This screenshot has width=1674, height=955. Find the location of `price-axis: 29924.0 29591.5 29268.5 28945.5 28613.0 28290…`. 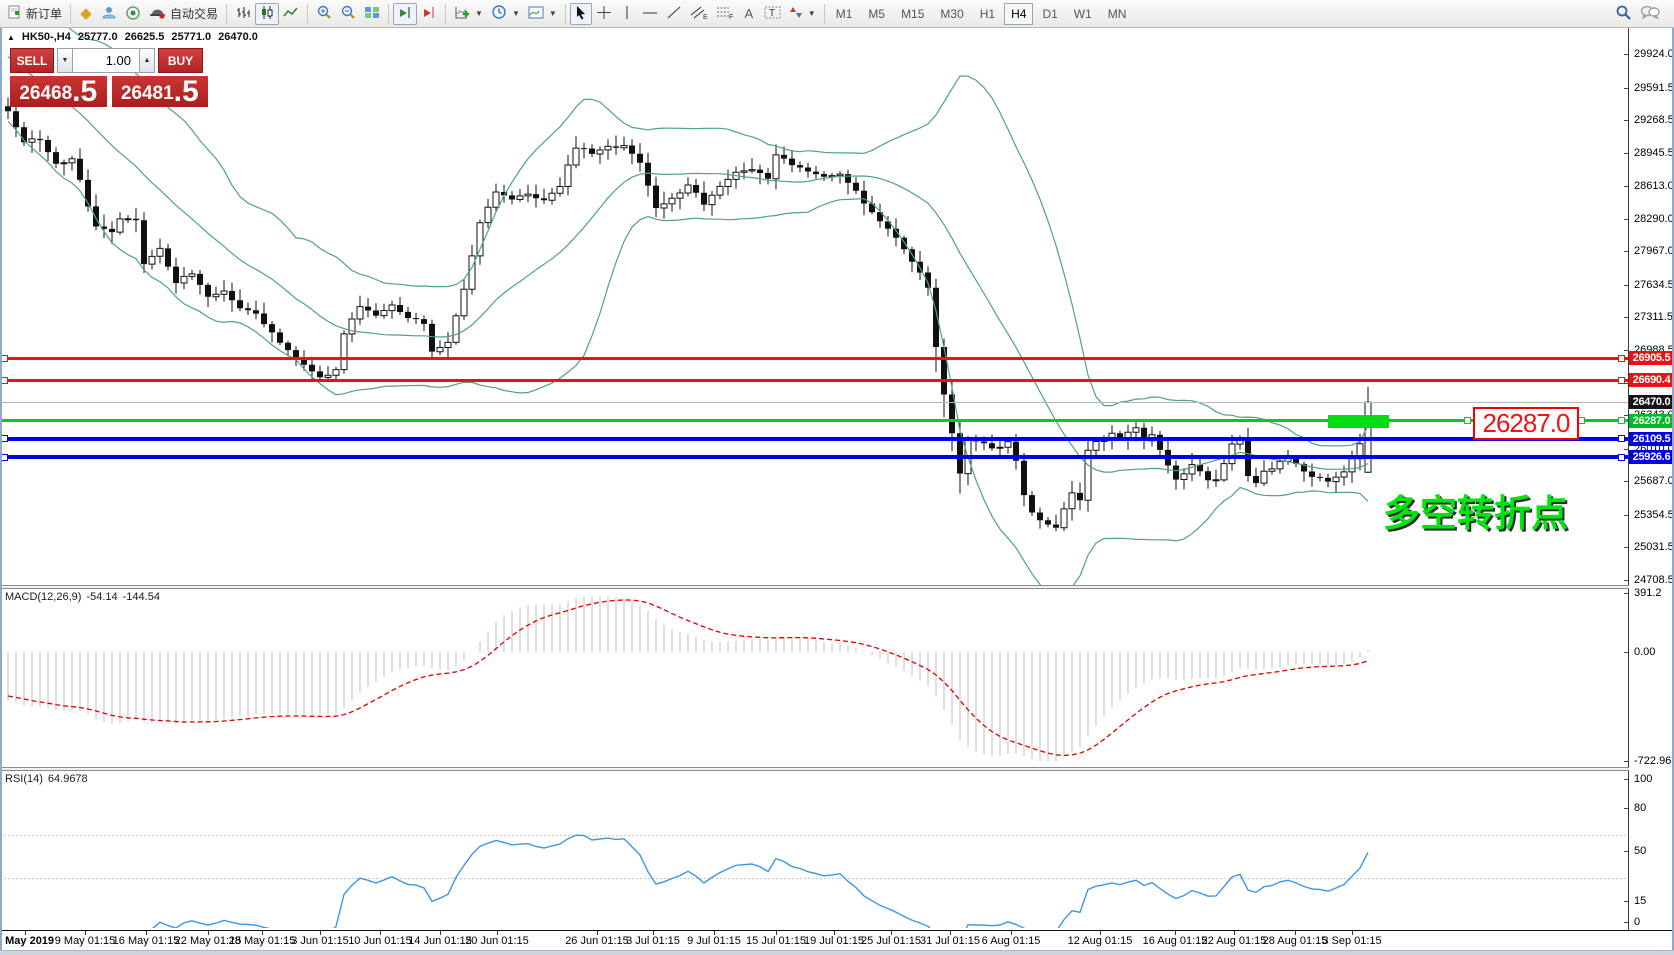

price-axis: 29924.0 29591.5 29268.5 28945.5 28613.0 28290… is located at coordinates (1649, 479).